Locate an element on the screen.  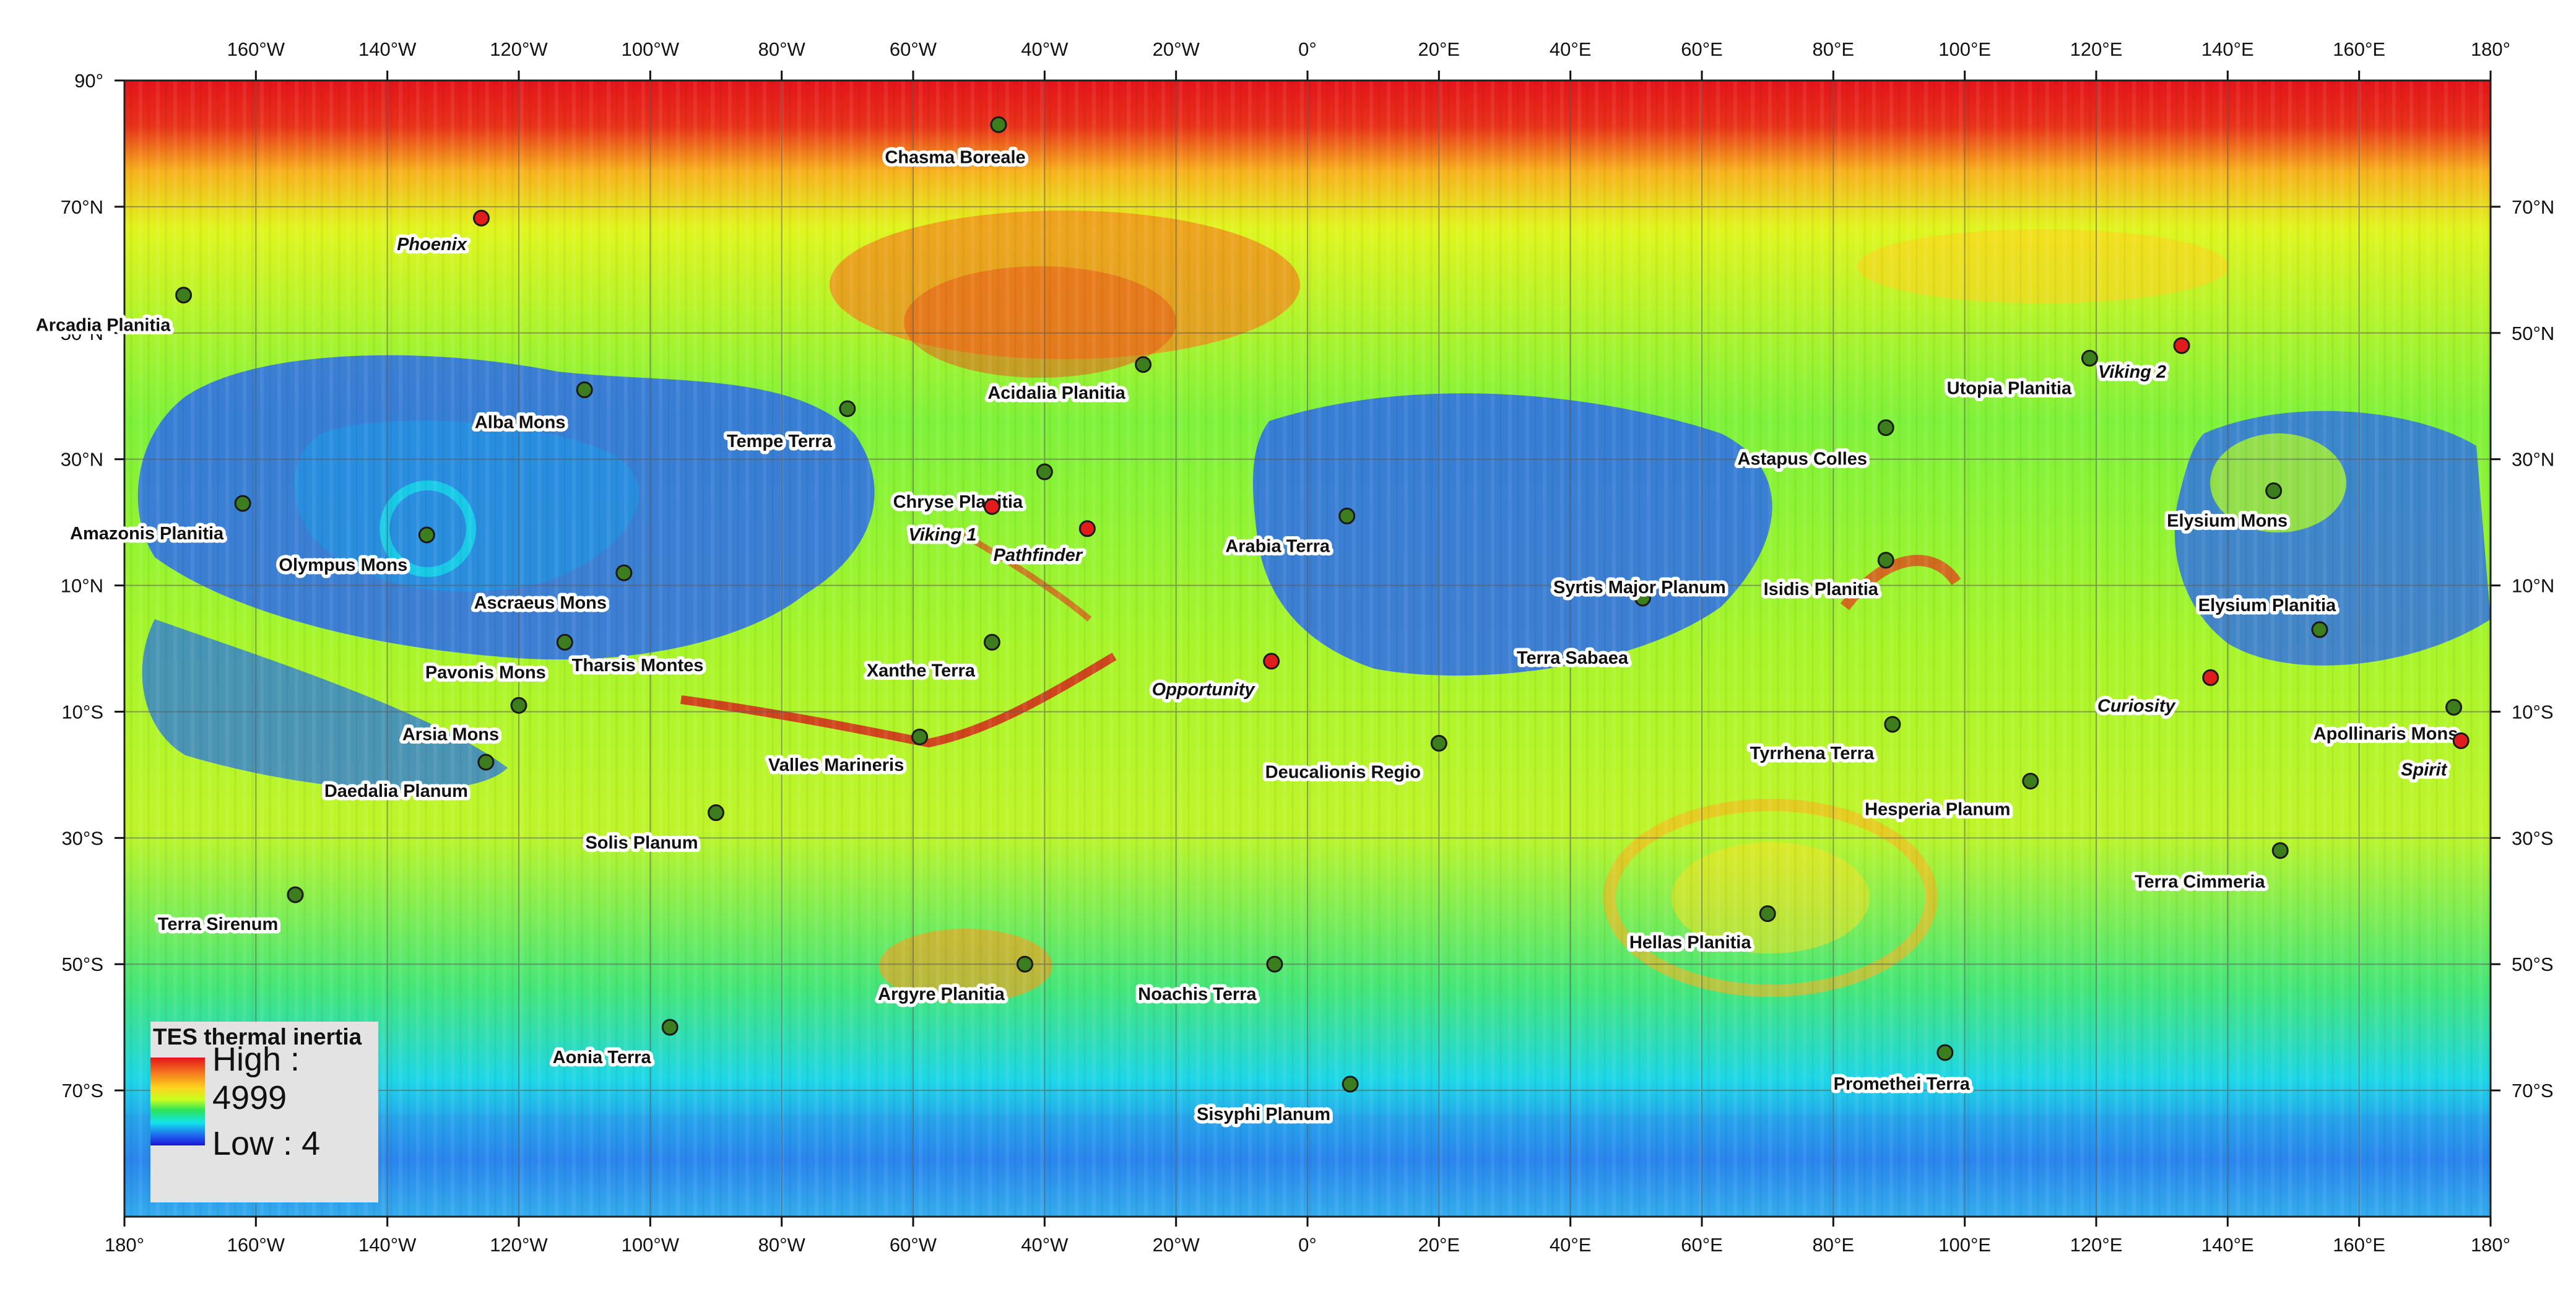
terra-sirenum-marker is located at coordinates (295, 895).